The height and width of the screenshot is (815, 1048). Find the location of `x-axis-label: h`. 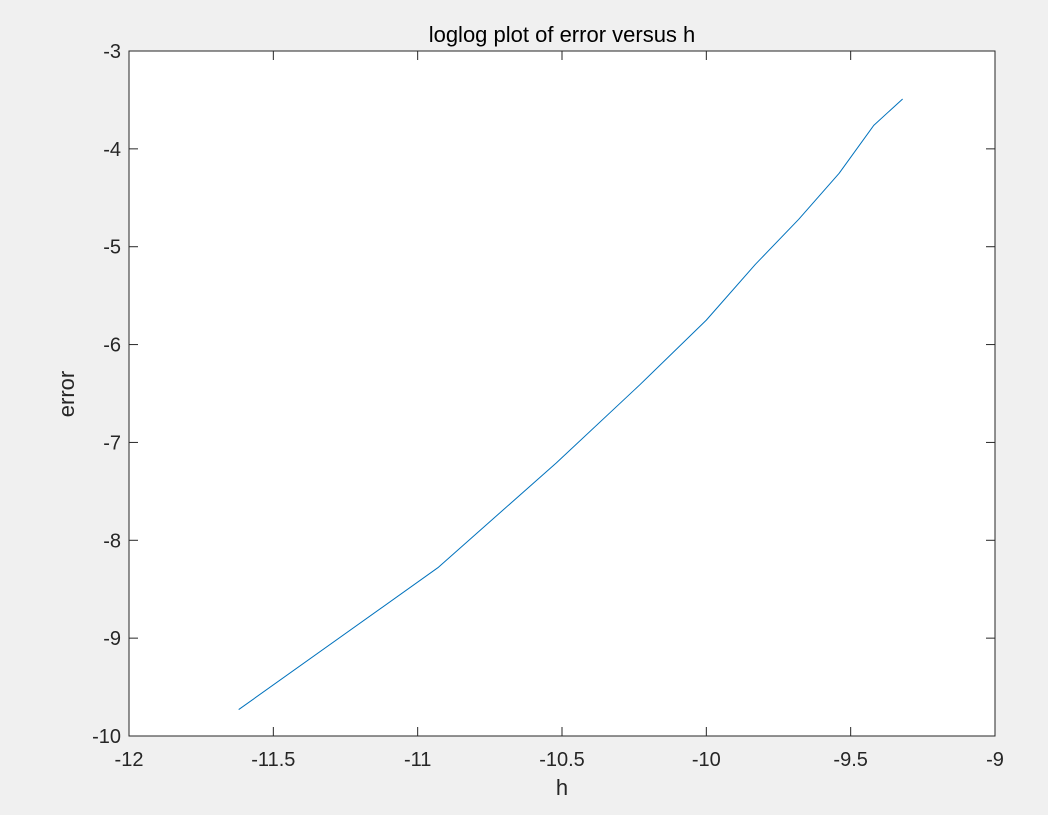

x-axis-label: h is located at coordinates (562, 787).